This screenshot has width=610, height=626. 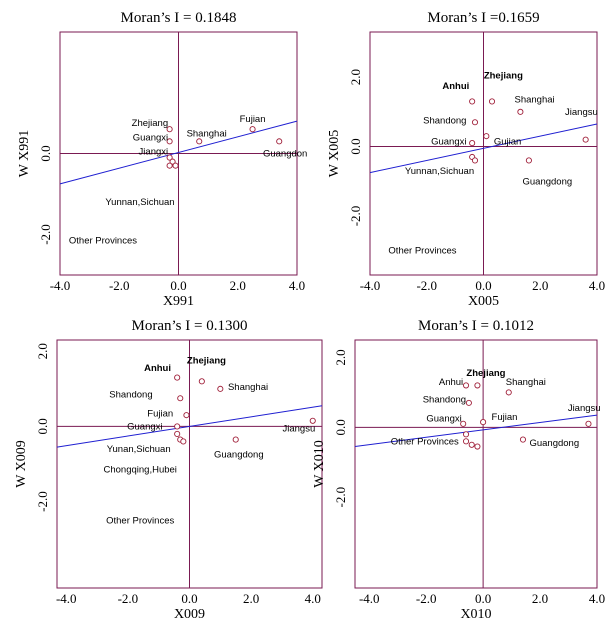 I want to click on y-axis-label: W X991, so click(x=24, y=154).